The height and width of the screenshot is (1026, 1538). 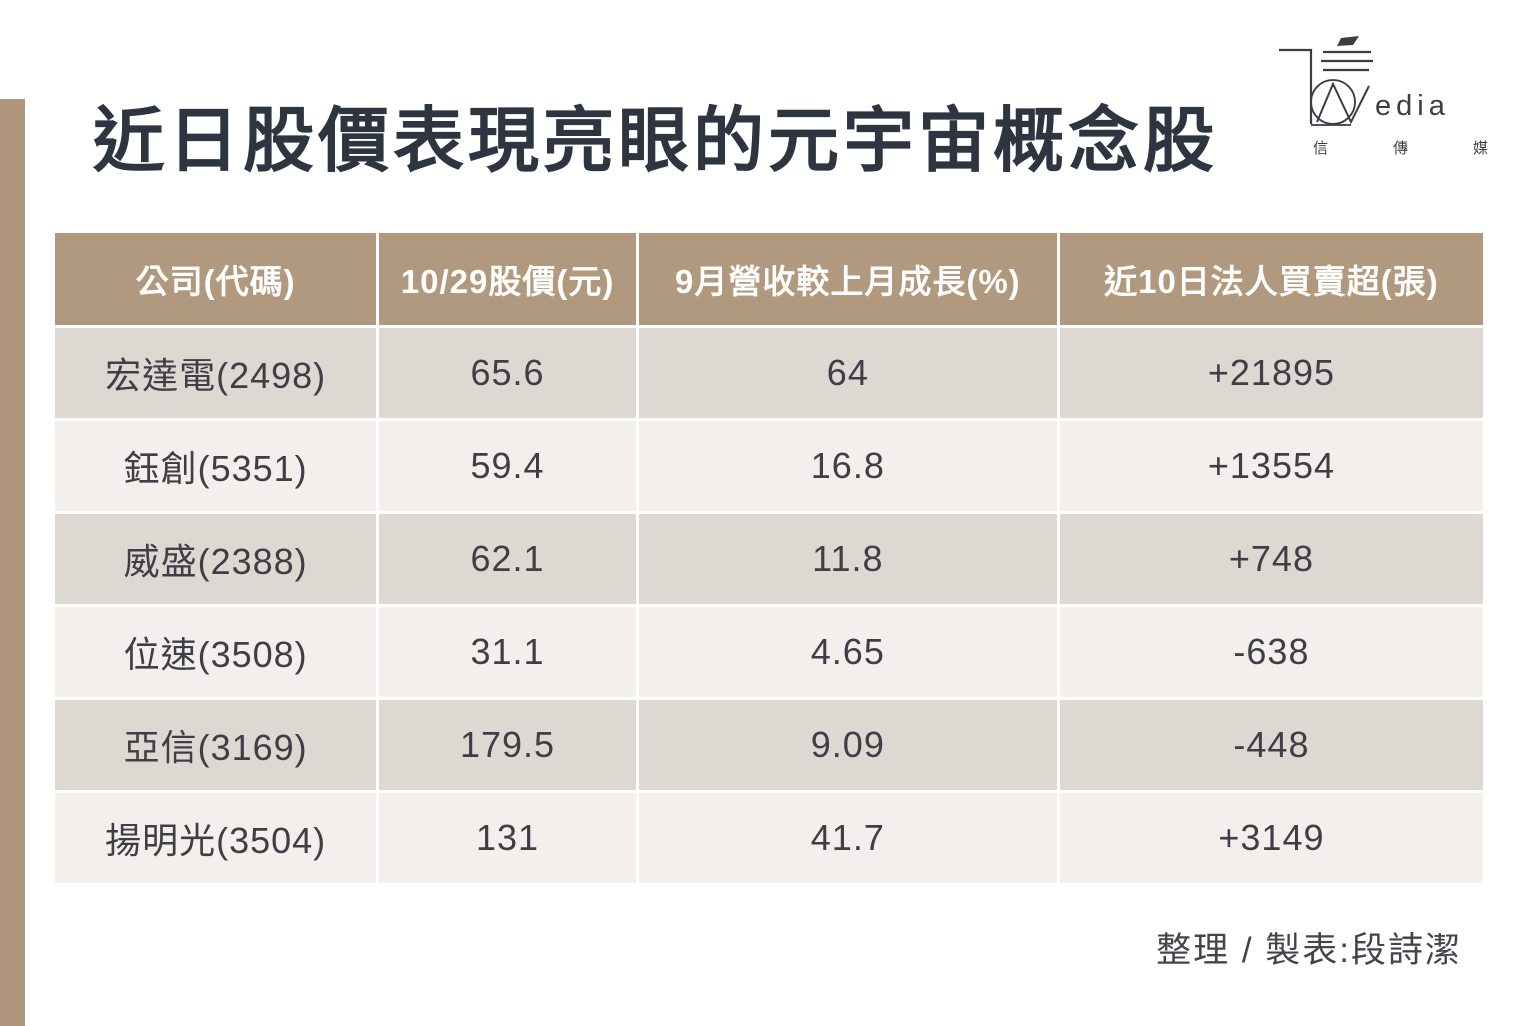 What do you see at coordinates (1271, 373) in the screenshot?
I see `cell-institutional-net: +21895` at bounding box center [1271, 373].